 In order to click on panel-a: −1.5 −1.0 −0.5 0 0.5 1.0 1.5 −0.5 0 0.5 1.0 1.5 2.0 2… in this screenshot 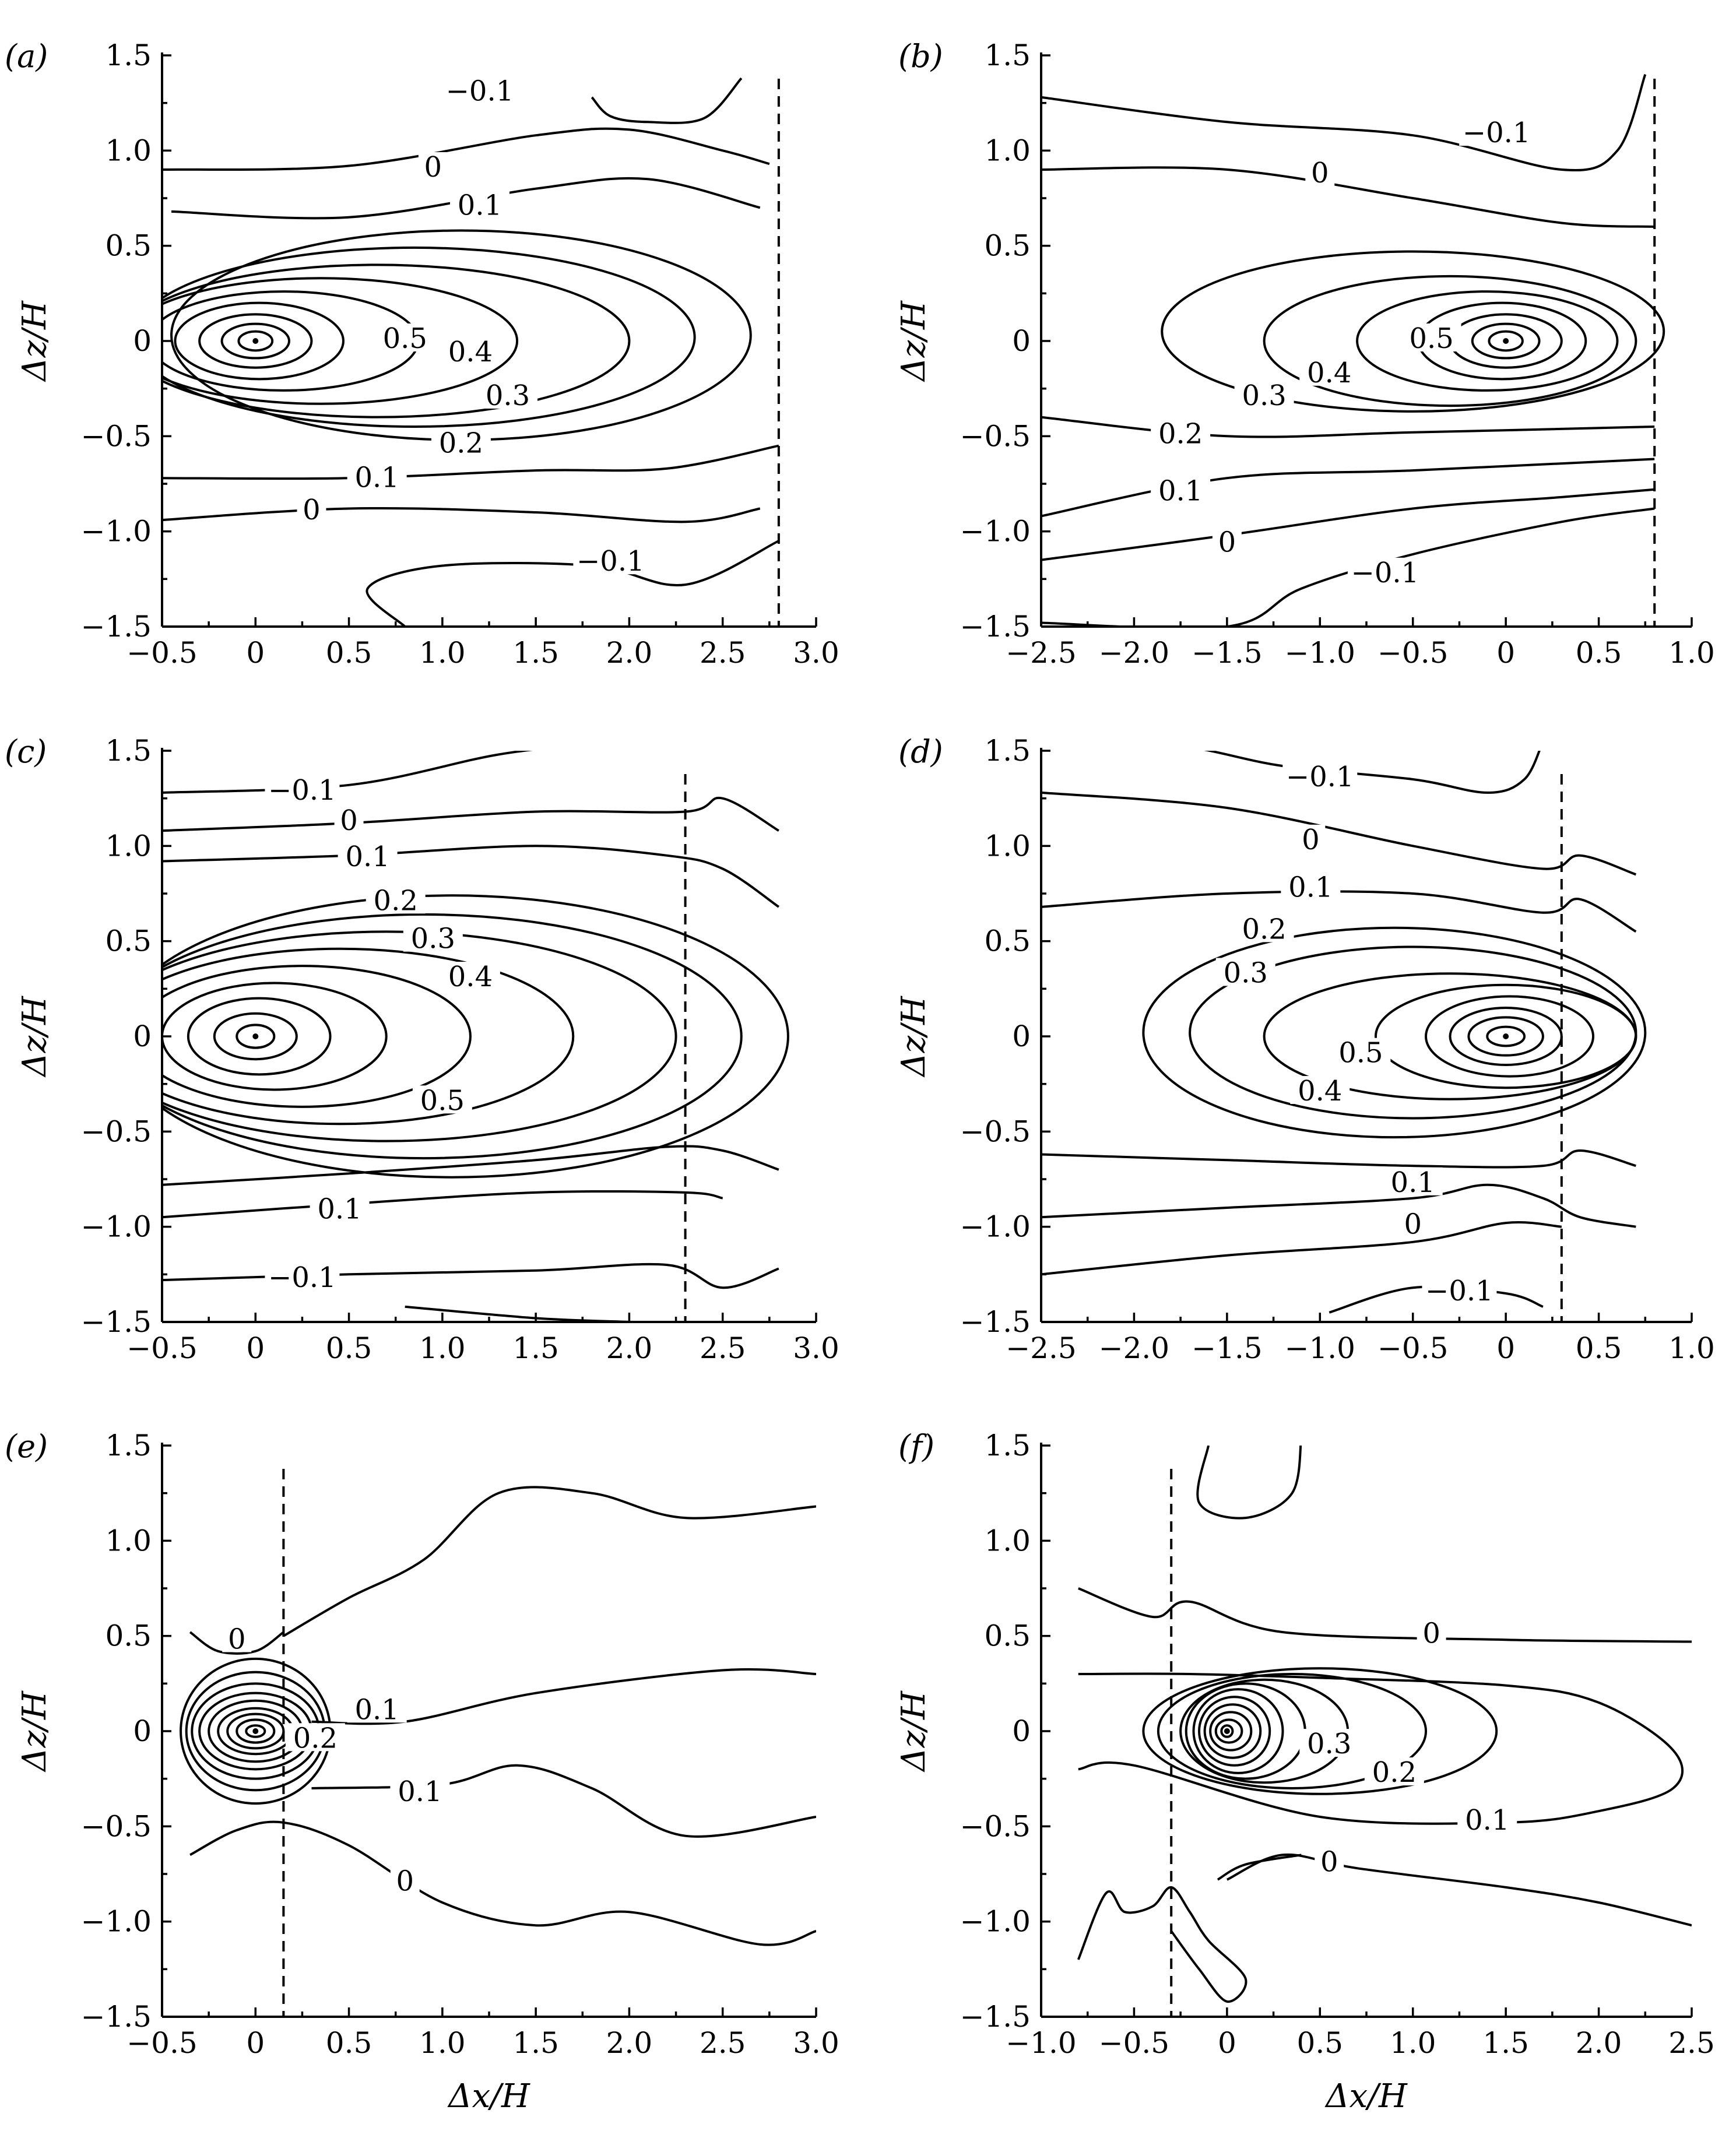, I will do `click(422, 354)`.